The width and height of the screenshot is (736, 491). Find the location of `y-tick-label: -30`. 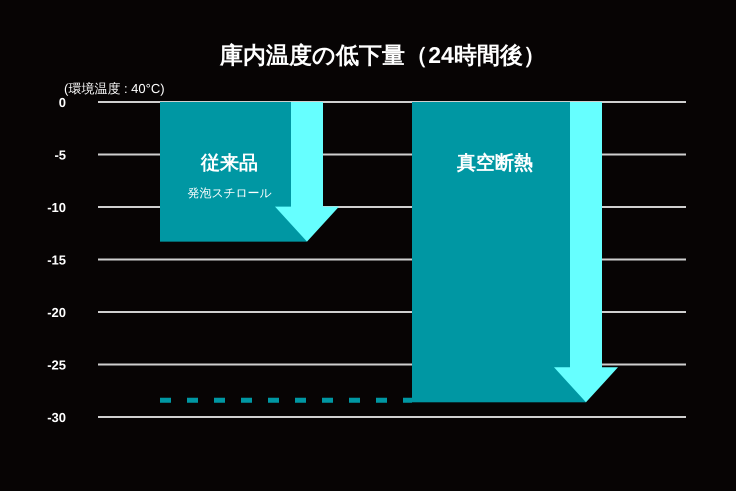

y-tick-label: -30 is located at coordinates (56, 417).